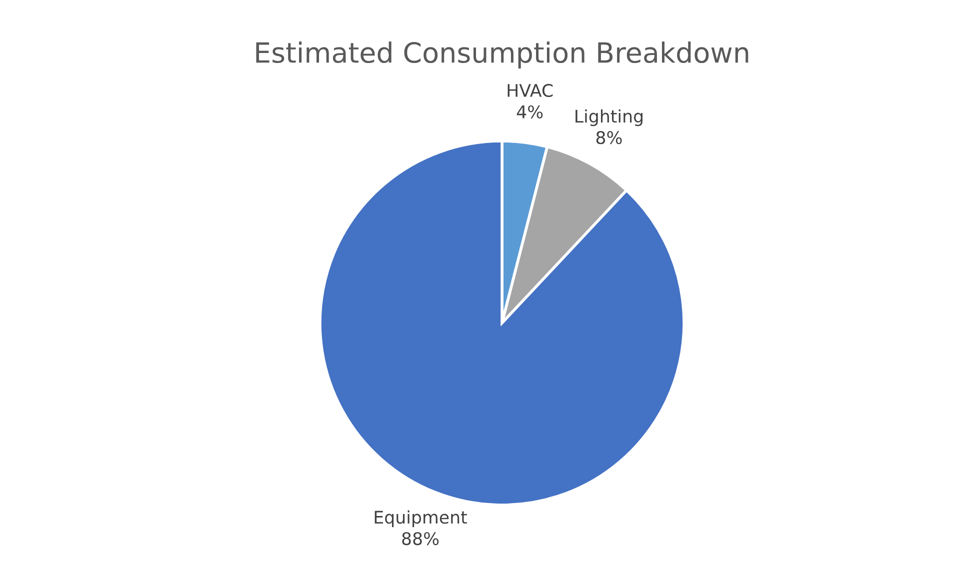  I want to click on slice-label: Lighting, so click(609, 117).